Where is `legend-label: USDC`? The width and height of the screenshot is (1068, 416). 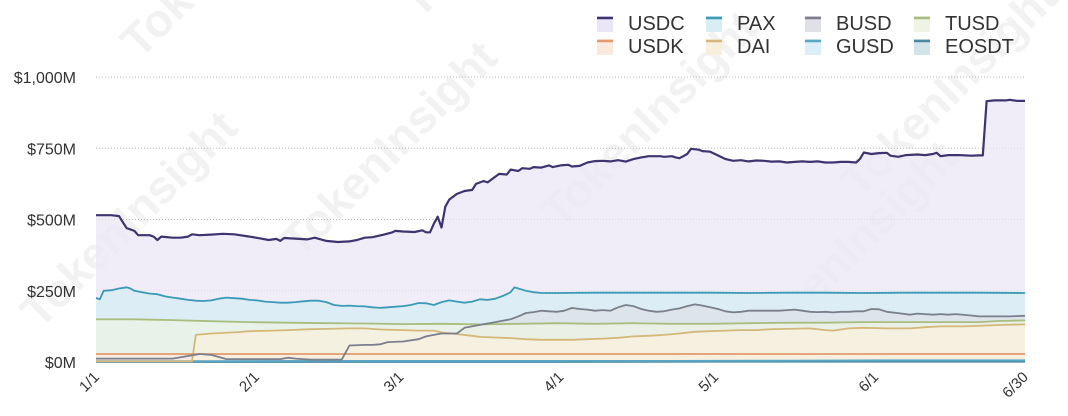
legend-label: USDC is located at coordinates (656, 24).